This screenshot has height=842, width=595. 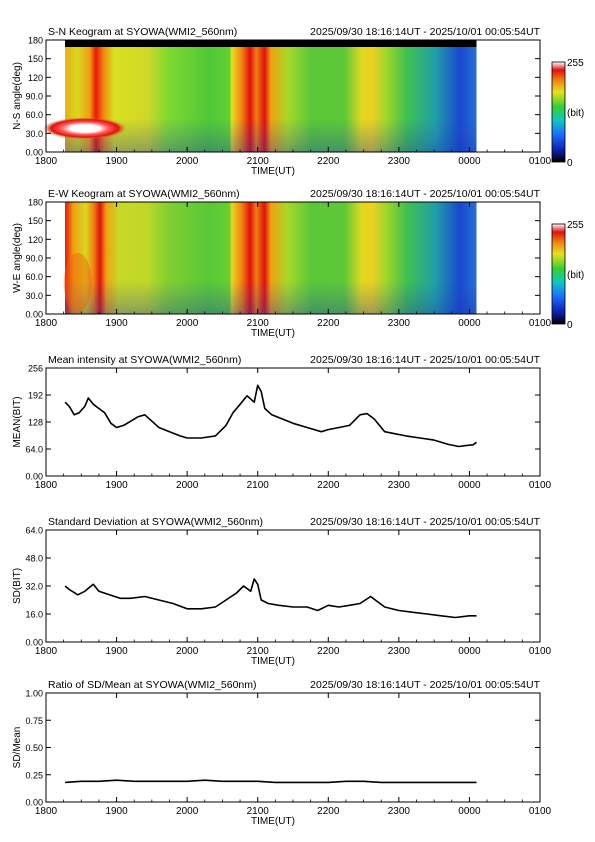 What do you see at coordinates (271, 43) in the screenshot?
I see `keogram-missing-band` at bounding box center [271, 43].